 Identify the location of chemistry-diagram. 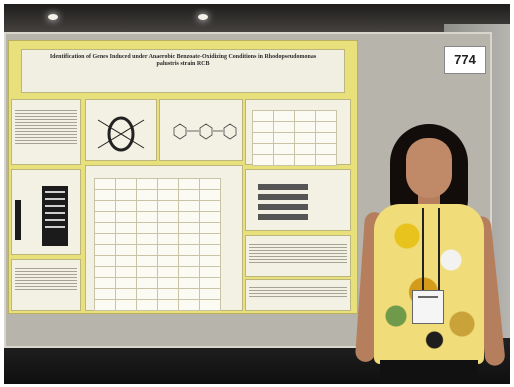
(205, 131).